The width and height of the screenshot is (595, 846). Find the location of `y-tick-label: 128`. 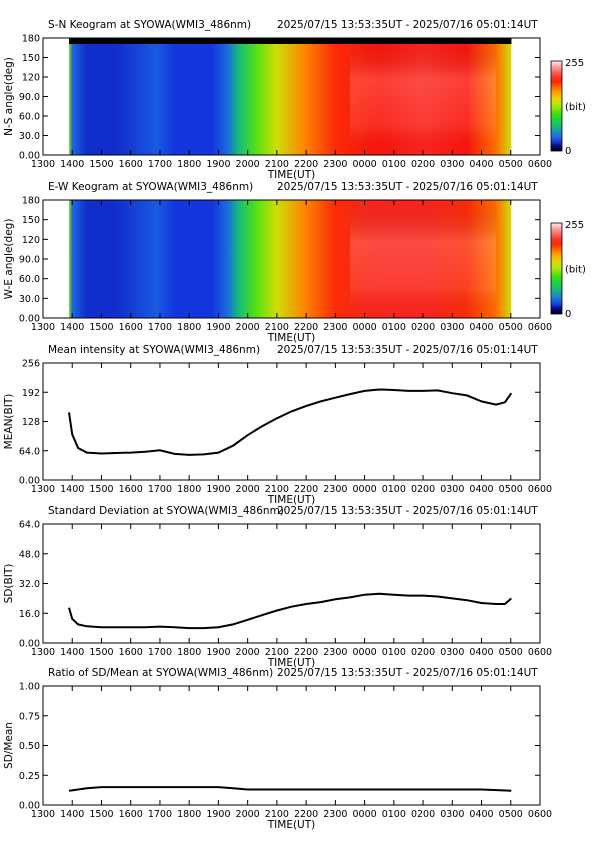

y-tick-label: 128 is located at coordinates (31, 422).